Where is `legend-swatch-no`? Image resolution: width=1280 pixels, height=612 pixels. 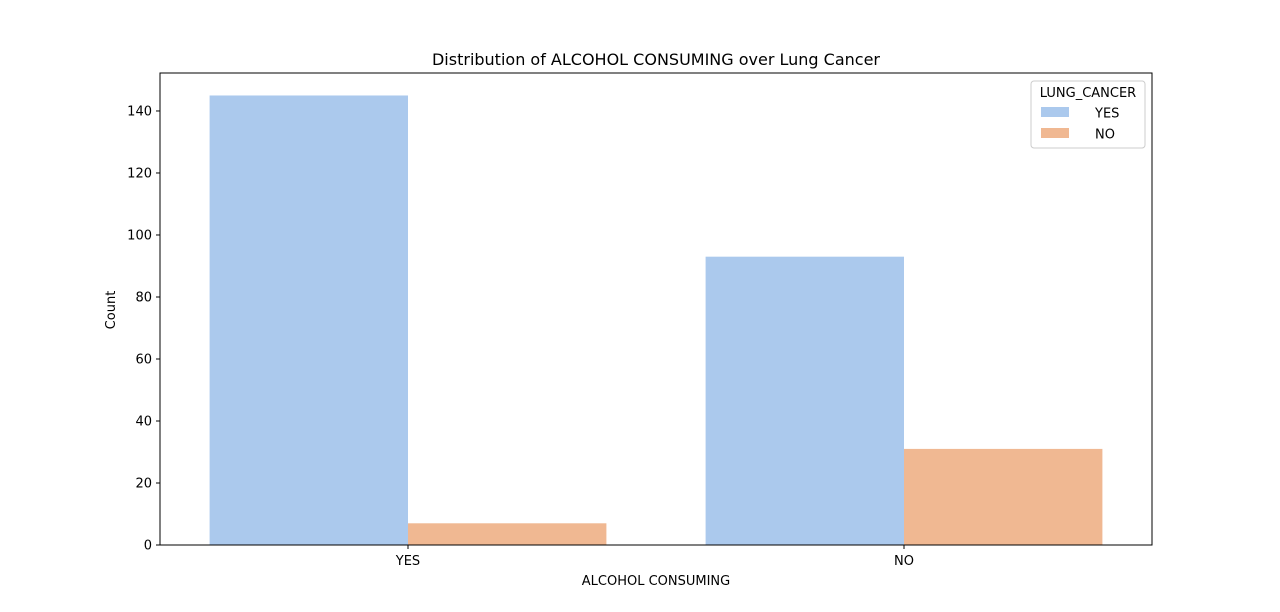 legend-swatch-no is located at coordinates (1055, 133).